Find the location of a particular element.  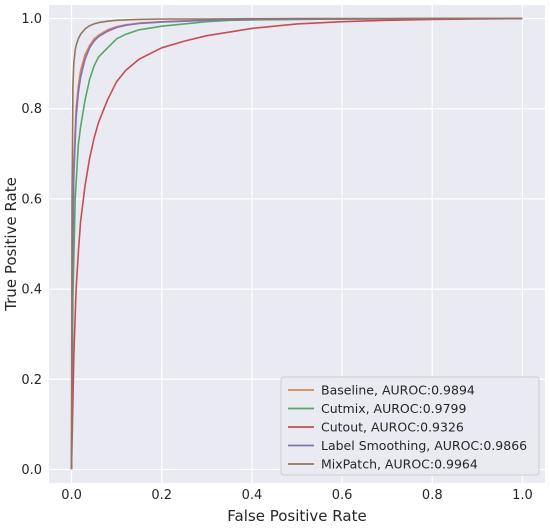

y-tick-label: 1.0 is located at coordinates (31, 19).